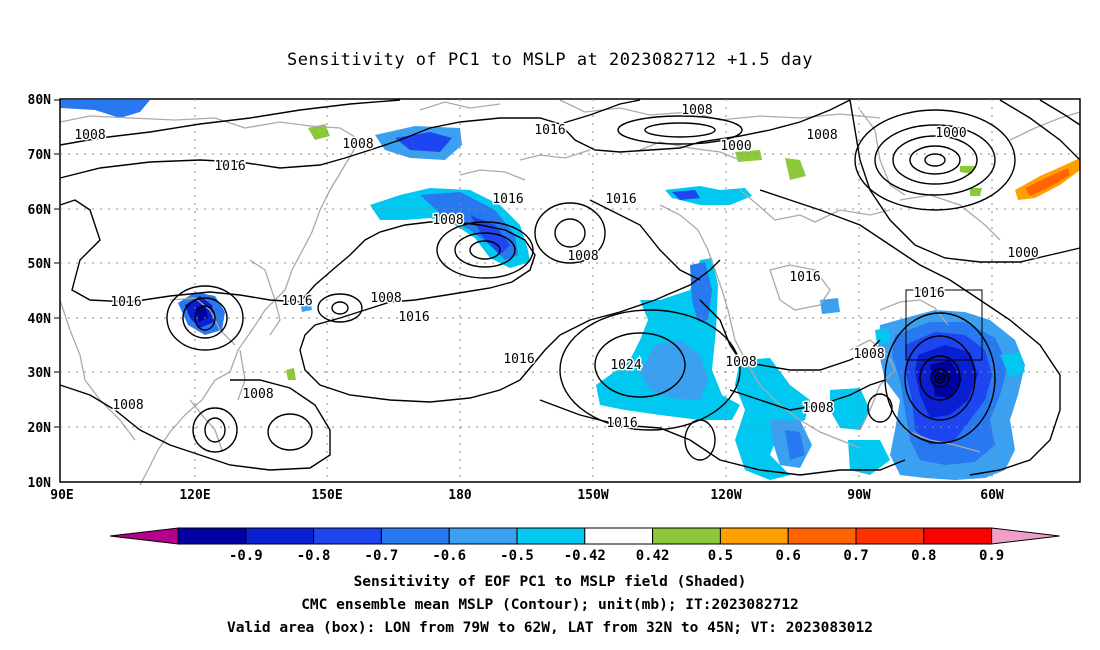 The width and height of the screenshot is (1100, 650). I want to click on lat-label: 10N, so click(40, 483).